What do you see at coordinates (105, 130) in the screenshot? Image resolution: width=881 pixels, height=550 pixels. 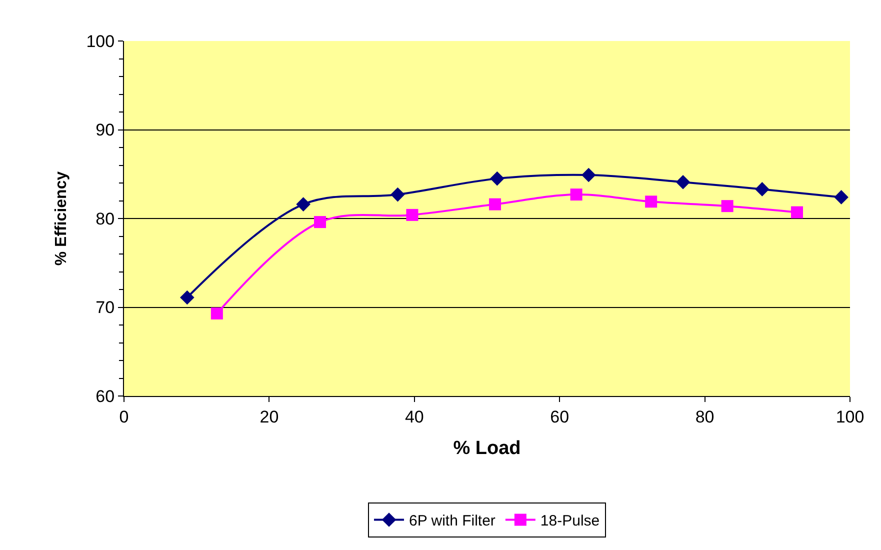 I see `y-tick-label: 90` at bounding box center [105, 130].